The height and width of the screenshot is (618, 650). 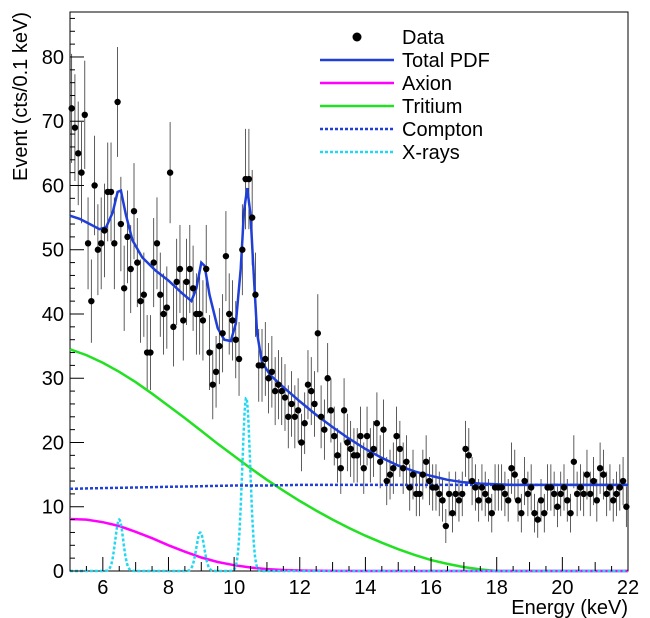 What do you see at coordinates (431, 588) in the screenshot?
I see `x-tick-label: 16` at bounding box center [431, 588].